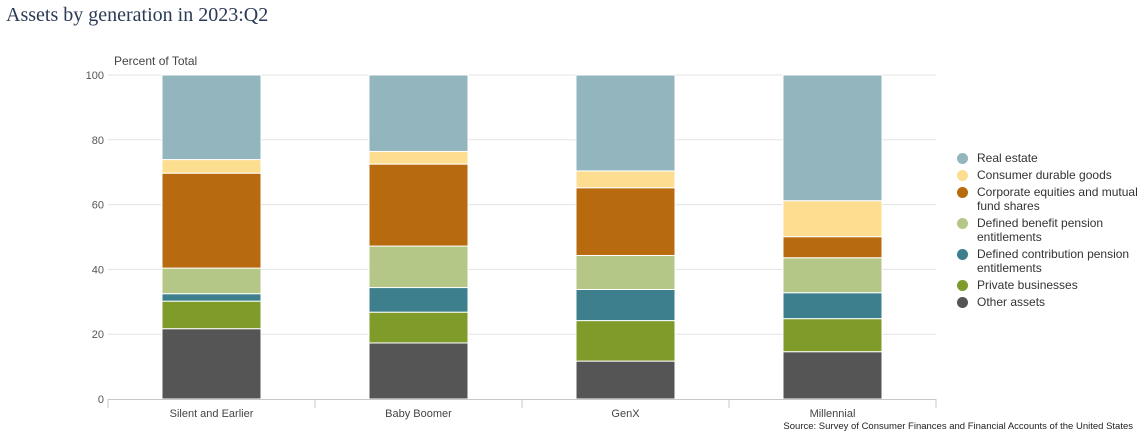 The image size is (1147, 438). I want to click on x-tick-label: Silent and Earlier, so click(212, 414).